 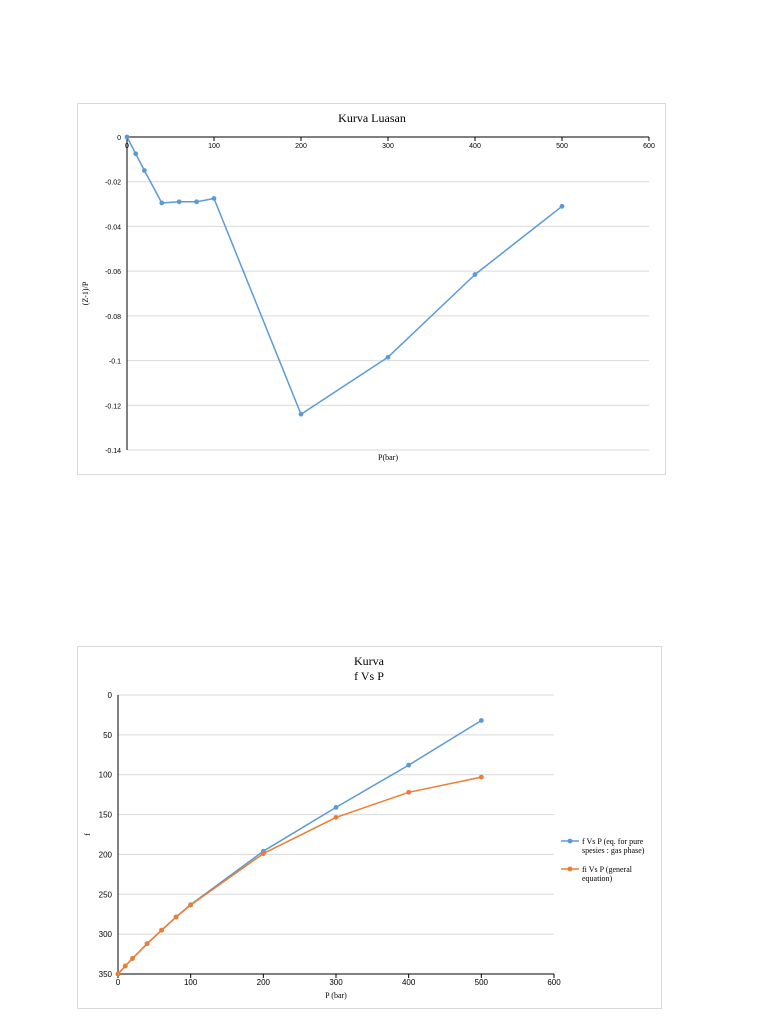 I want to click on legend-label: fi Vs P (general, so click(x=607, y=869).